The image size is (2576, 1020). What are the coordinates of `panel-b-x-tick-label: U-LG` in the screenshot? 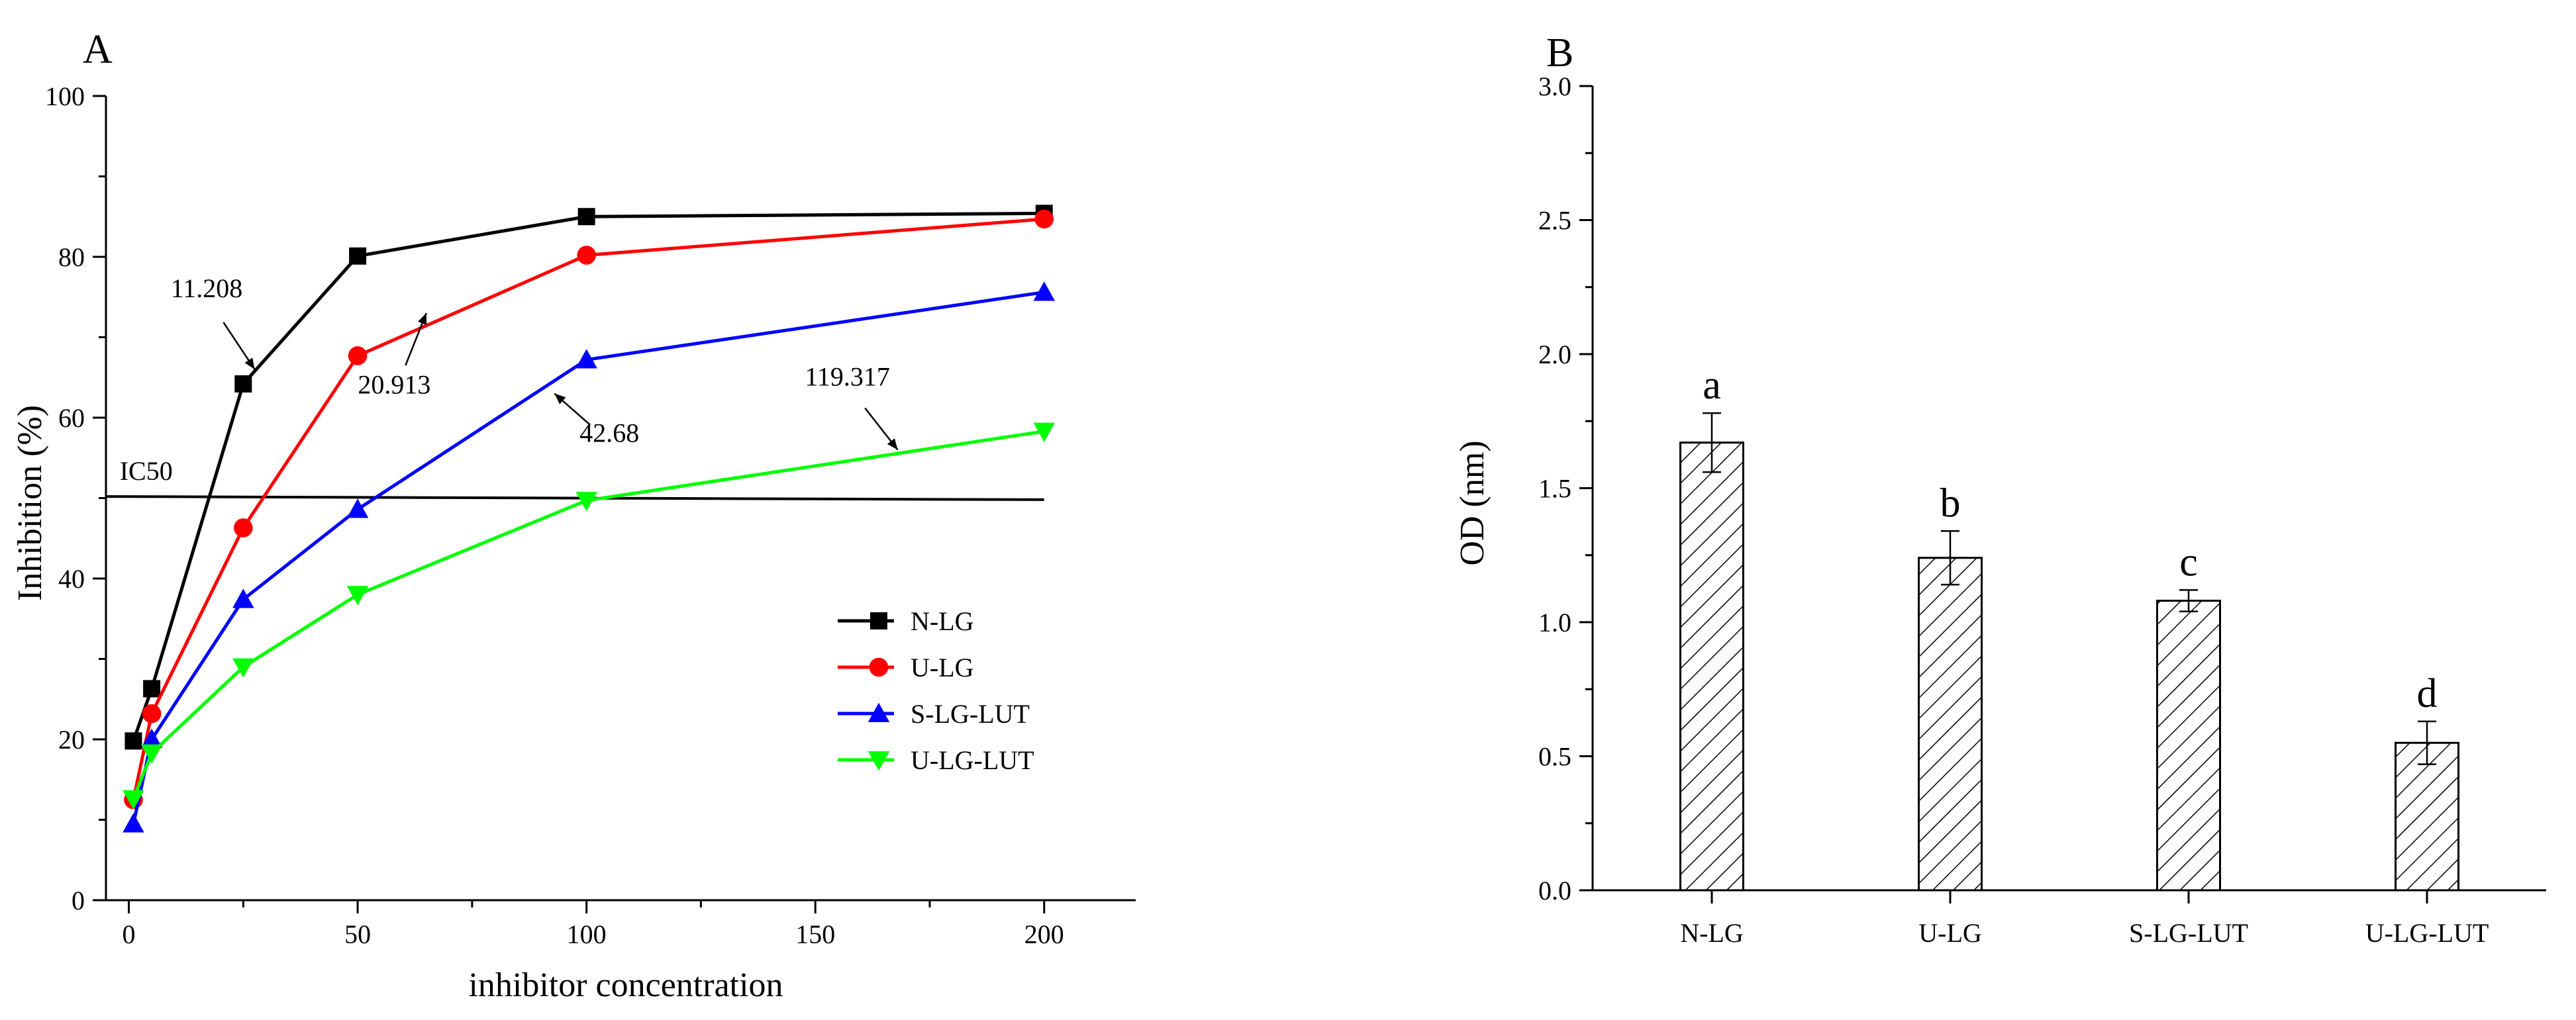 It's located at (1950, 933).